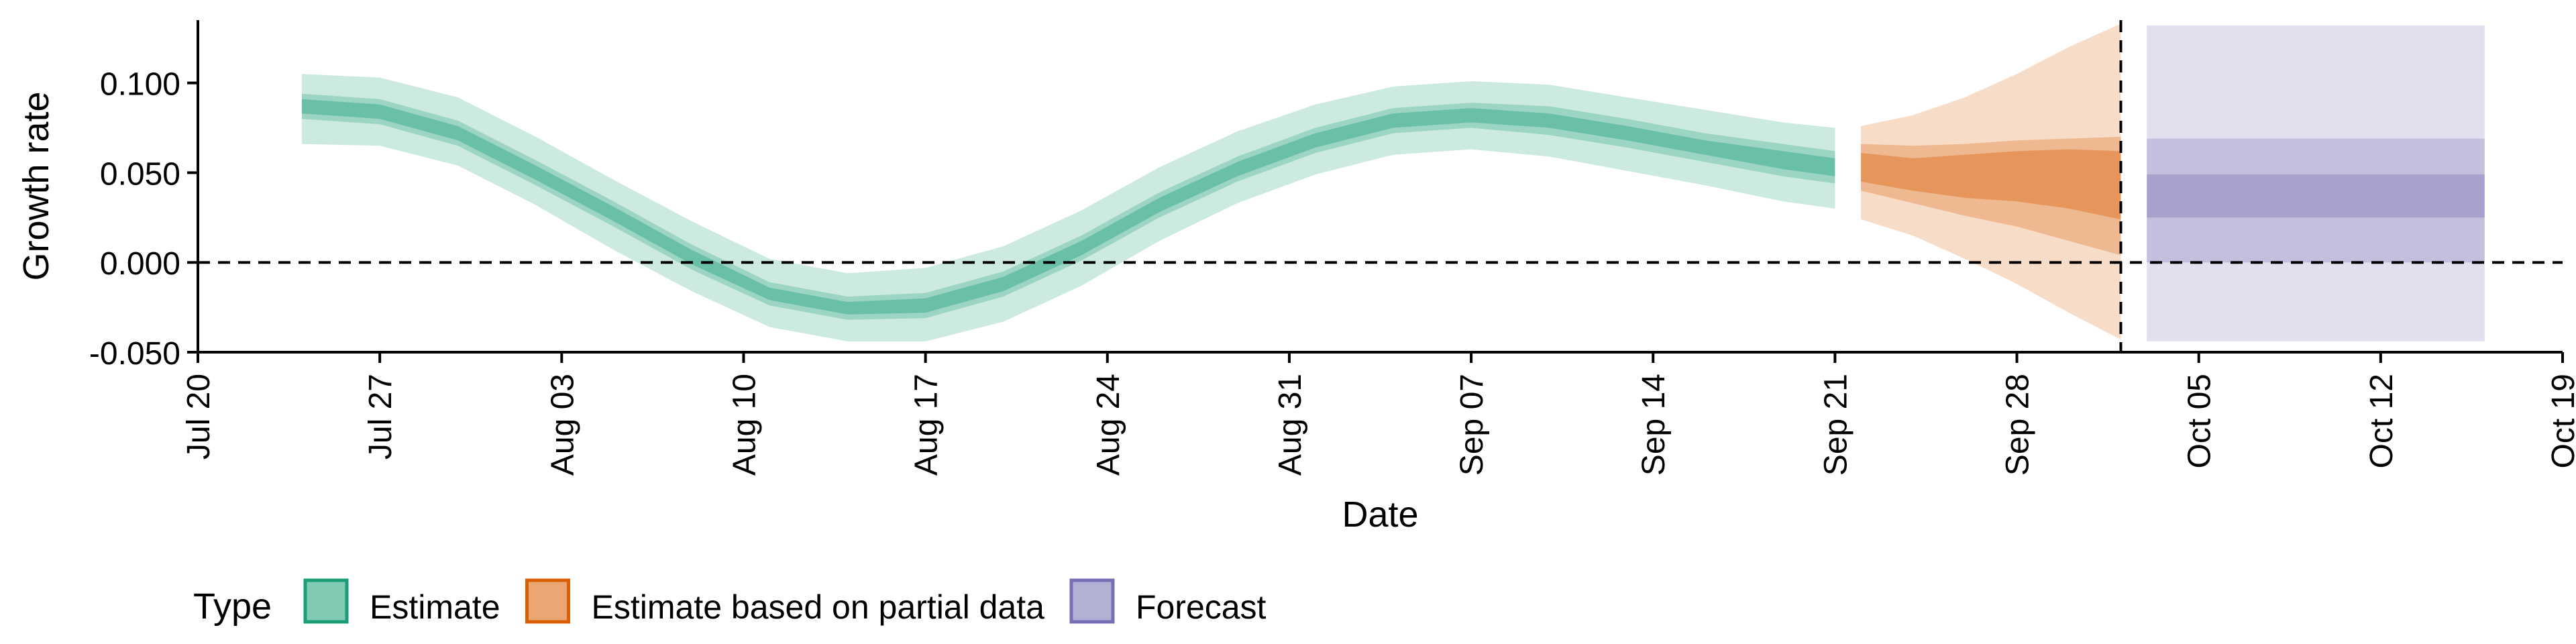 The height and width of the screenshot is (644, 2576). I want to click on forecast-inner-band, so click(2316, 196).